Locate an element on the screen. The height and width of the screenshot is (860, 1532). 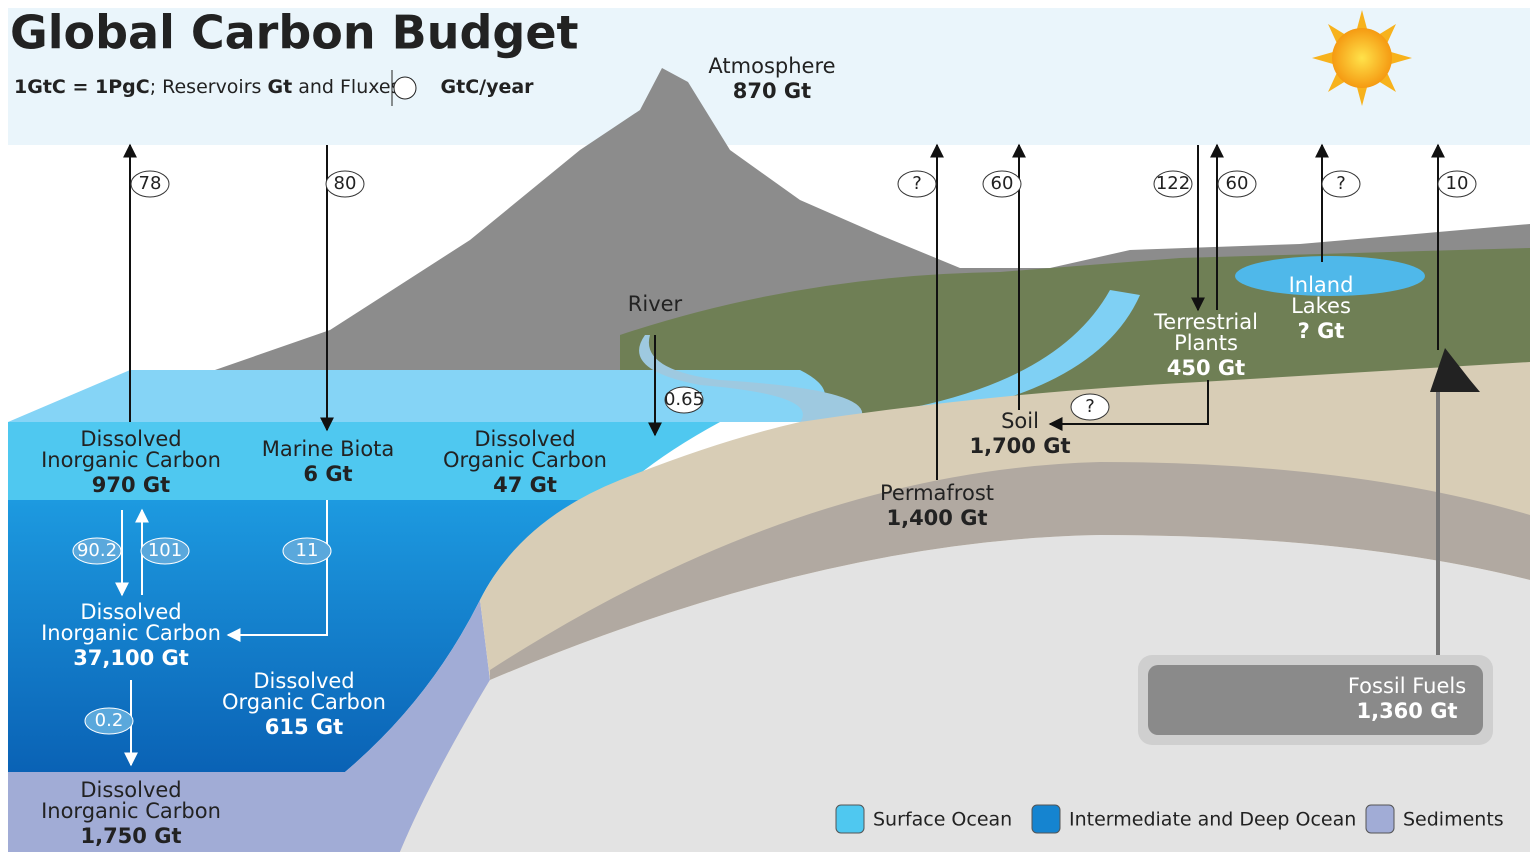
flux-value: 78 is located at coordinates (150, 183).